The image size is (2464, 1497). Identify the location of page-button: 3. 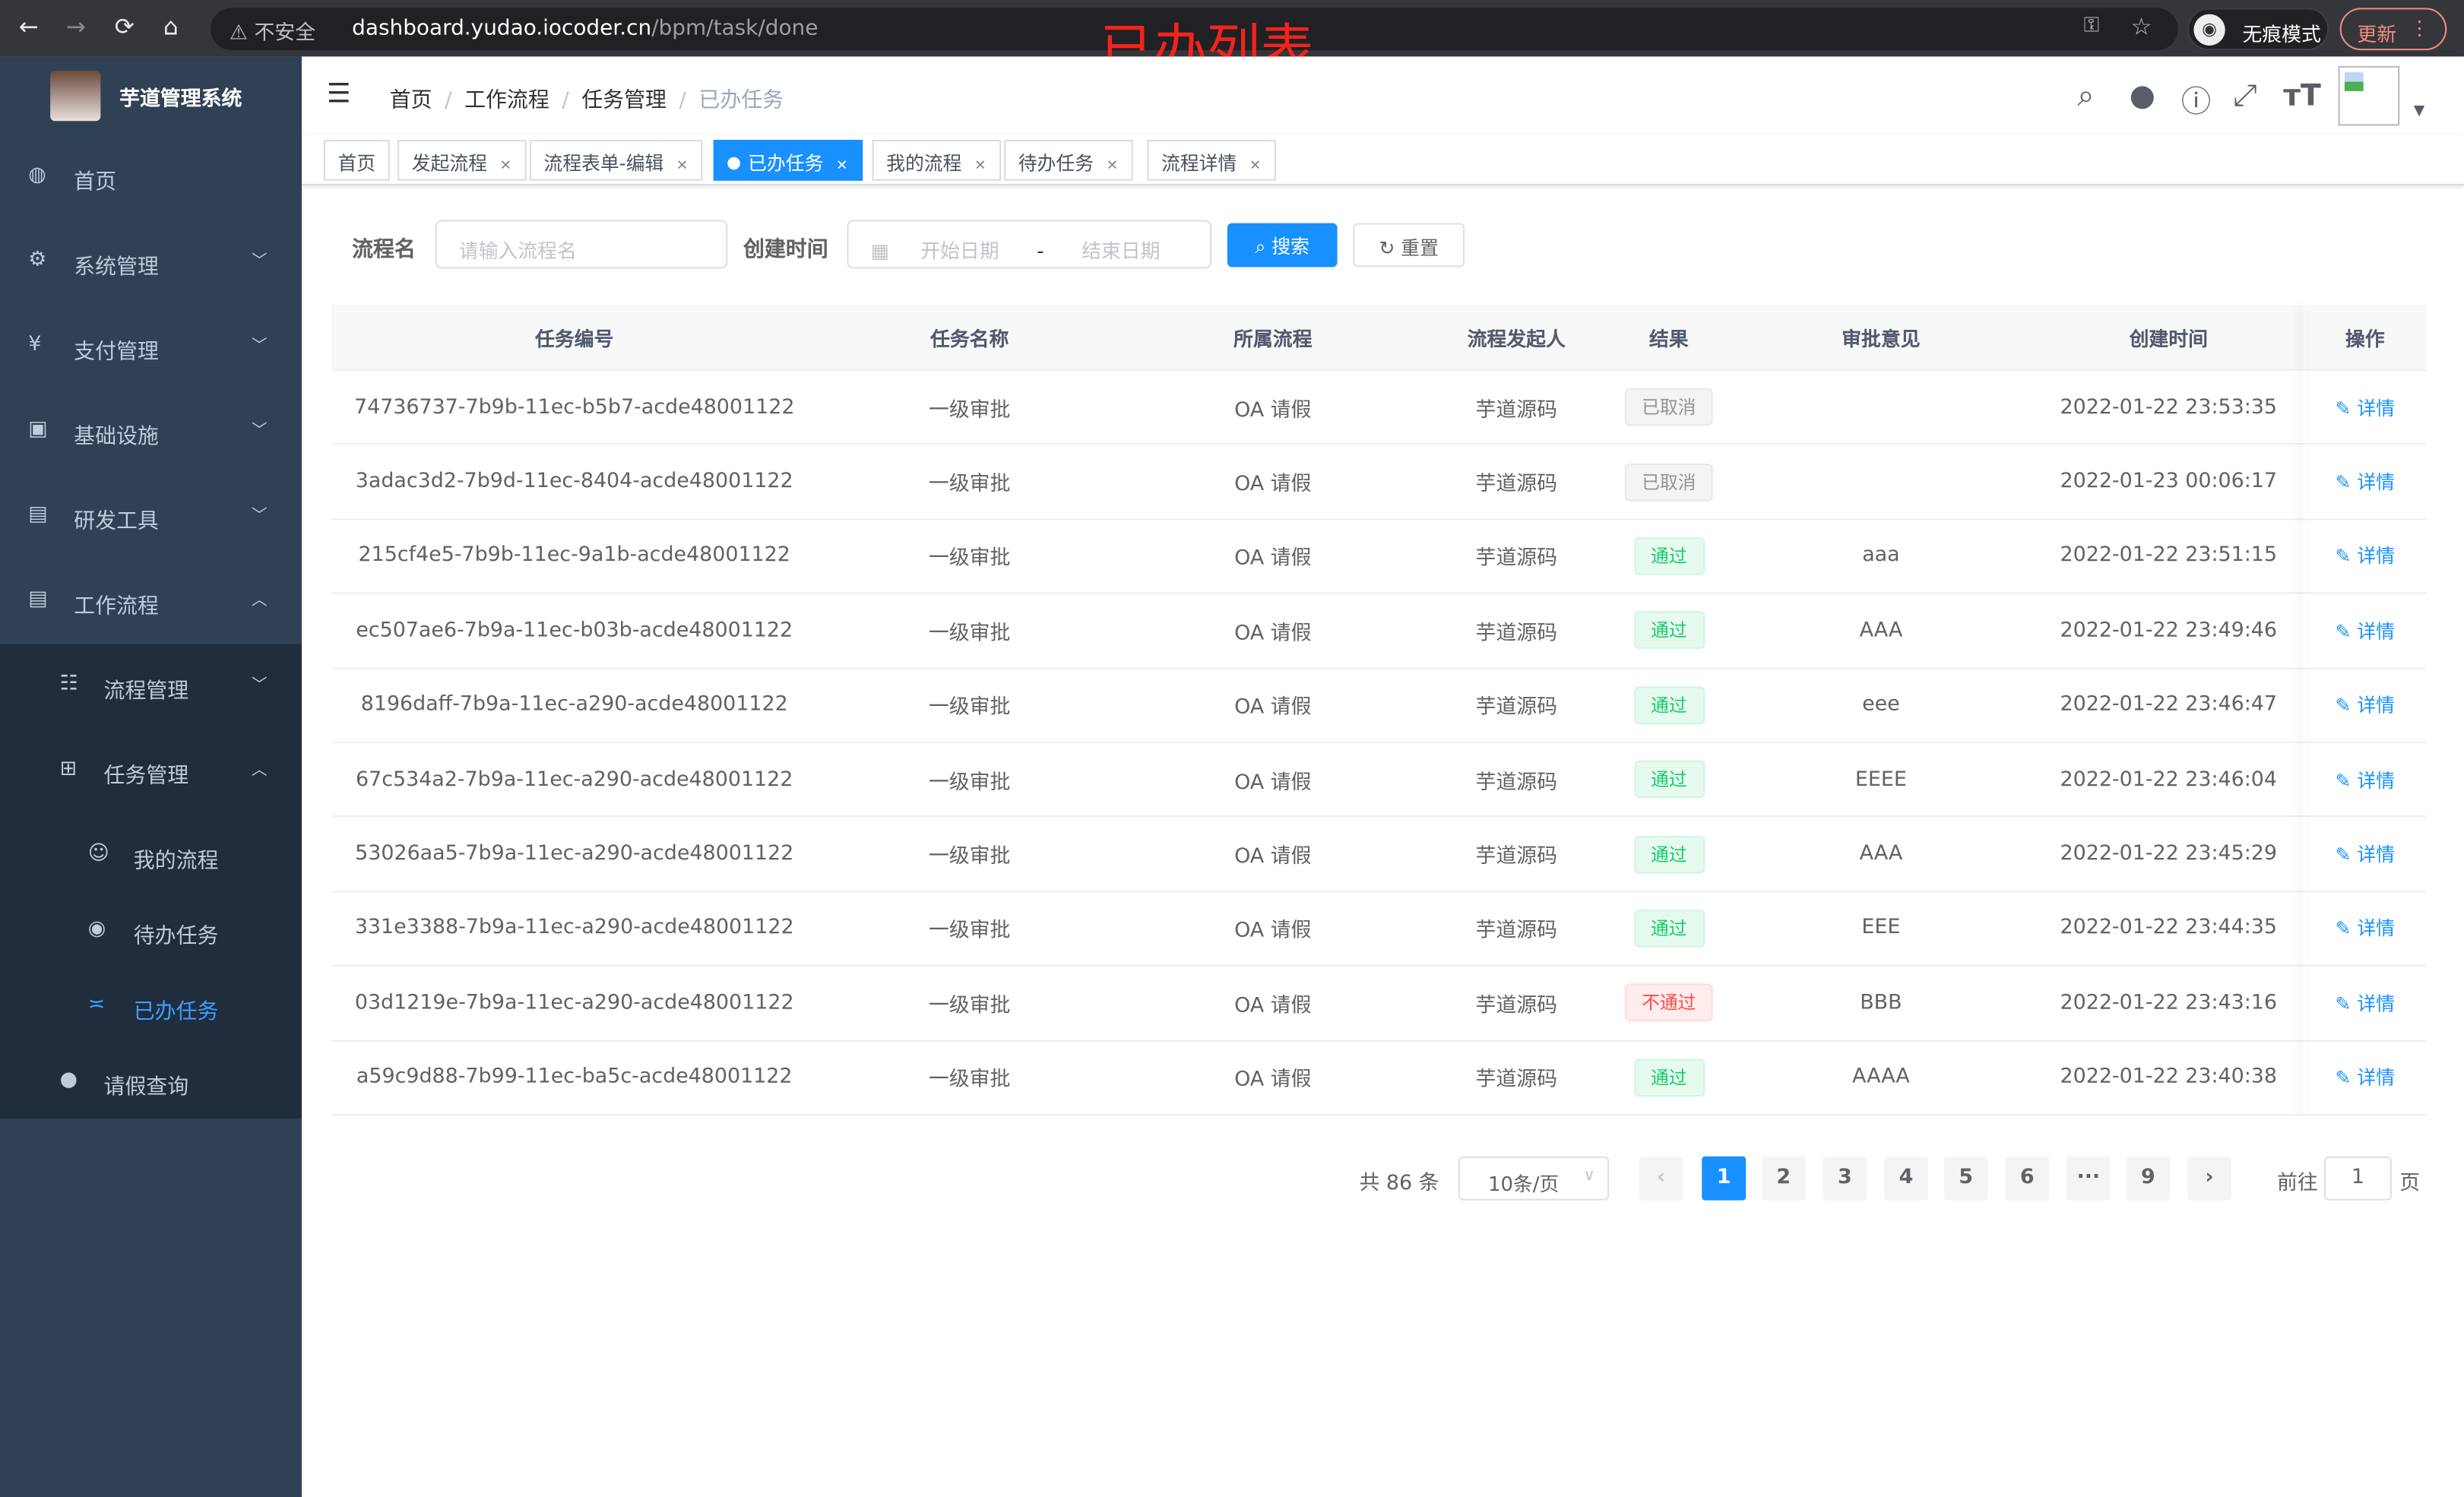
(1845, 1178).